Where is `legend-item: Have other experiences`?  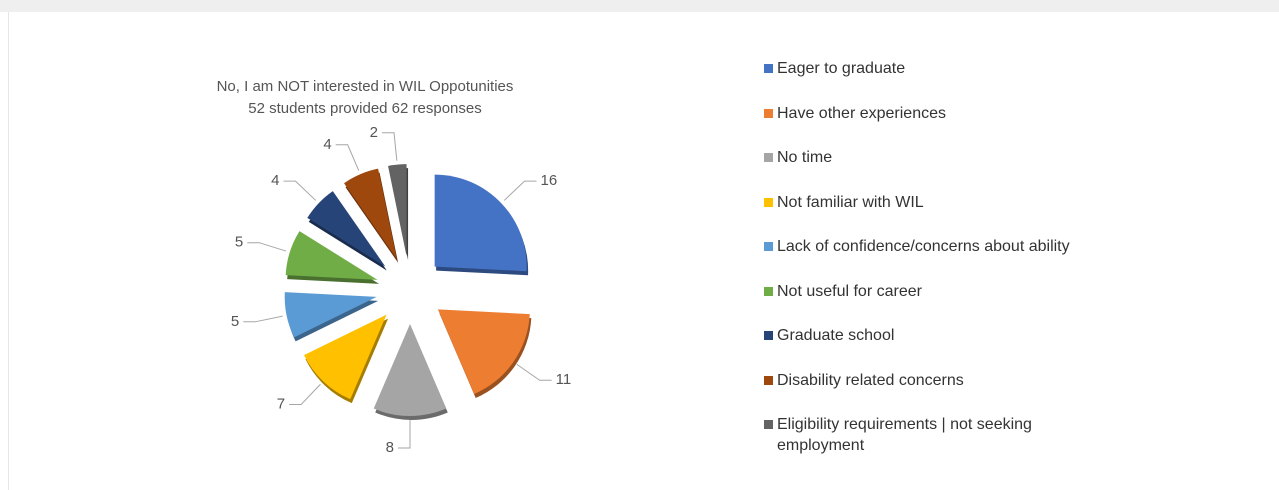
legend-item: Have other experiences is located at coordinates (929, 113).